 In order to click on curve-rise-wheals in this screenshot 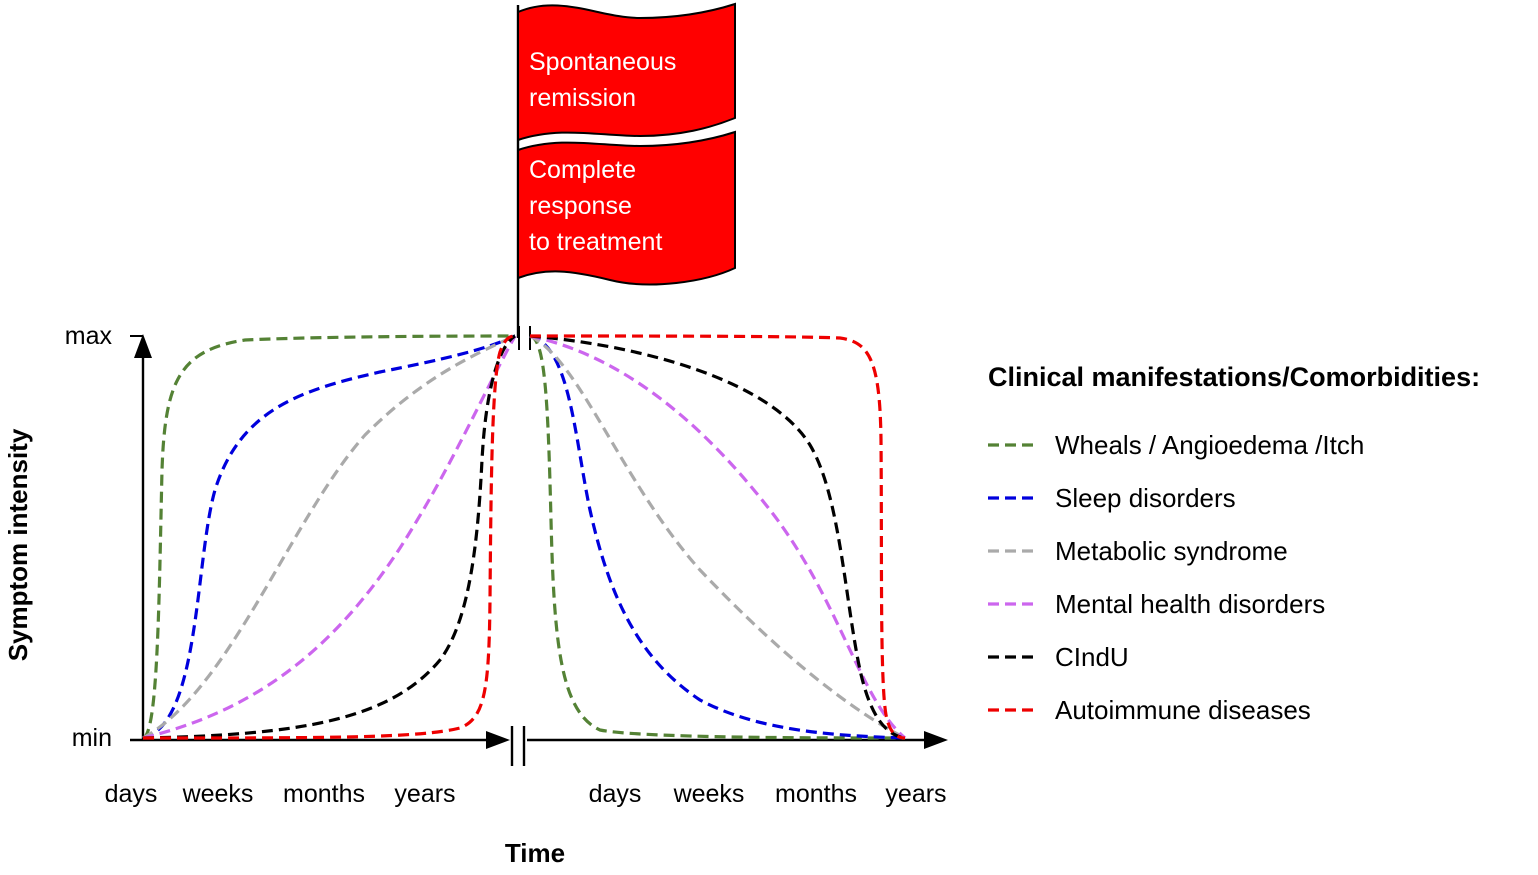, I will do `click(329, 537)`.